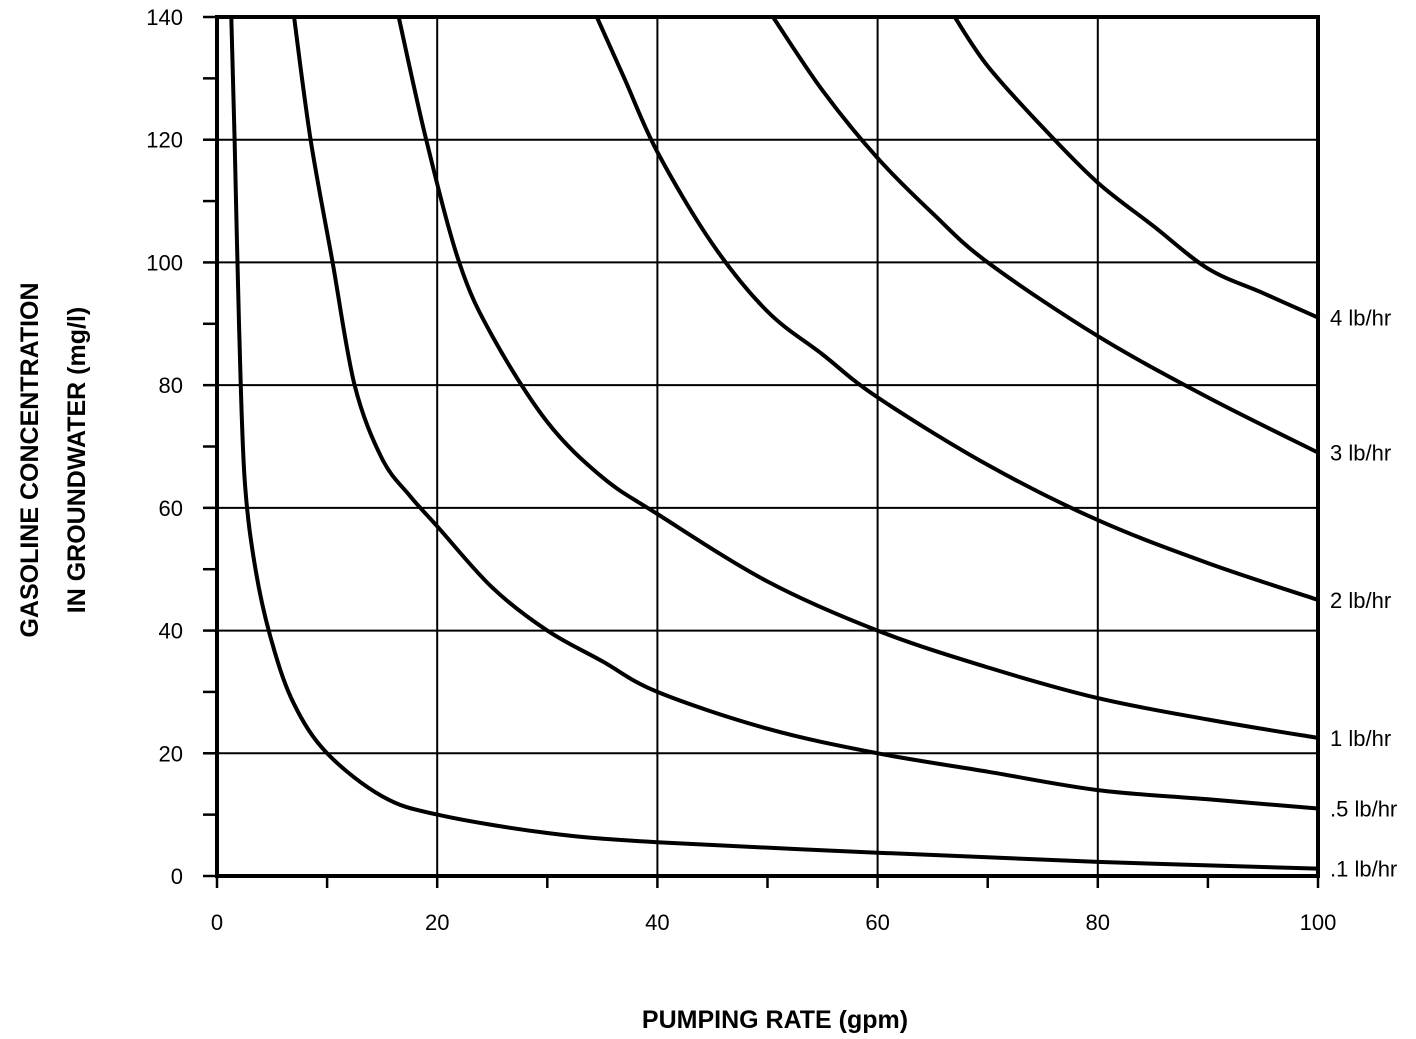 The image size is (1416, 1039). Describe the element at coordinates (77, 460) in the screenshot. I see `y-axis-title-line2: IN GROUNDWATER (mg/l)` at that location.